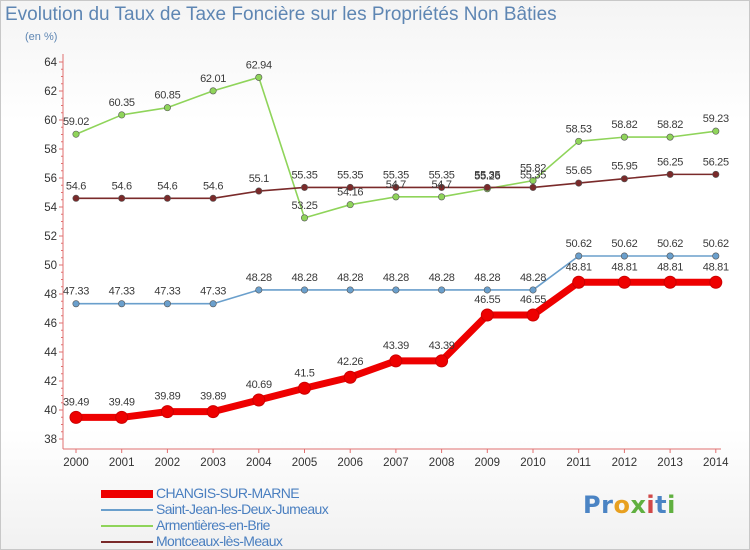 This screenshot has width=750, height=550. Describe the element at coordinates (76, 463) in the screenshot. I see `x-tick-label: 2000` at that location.